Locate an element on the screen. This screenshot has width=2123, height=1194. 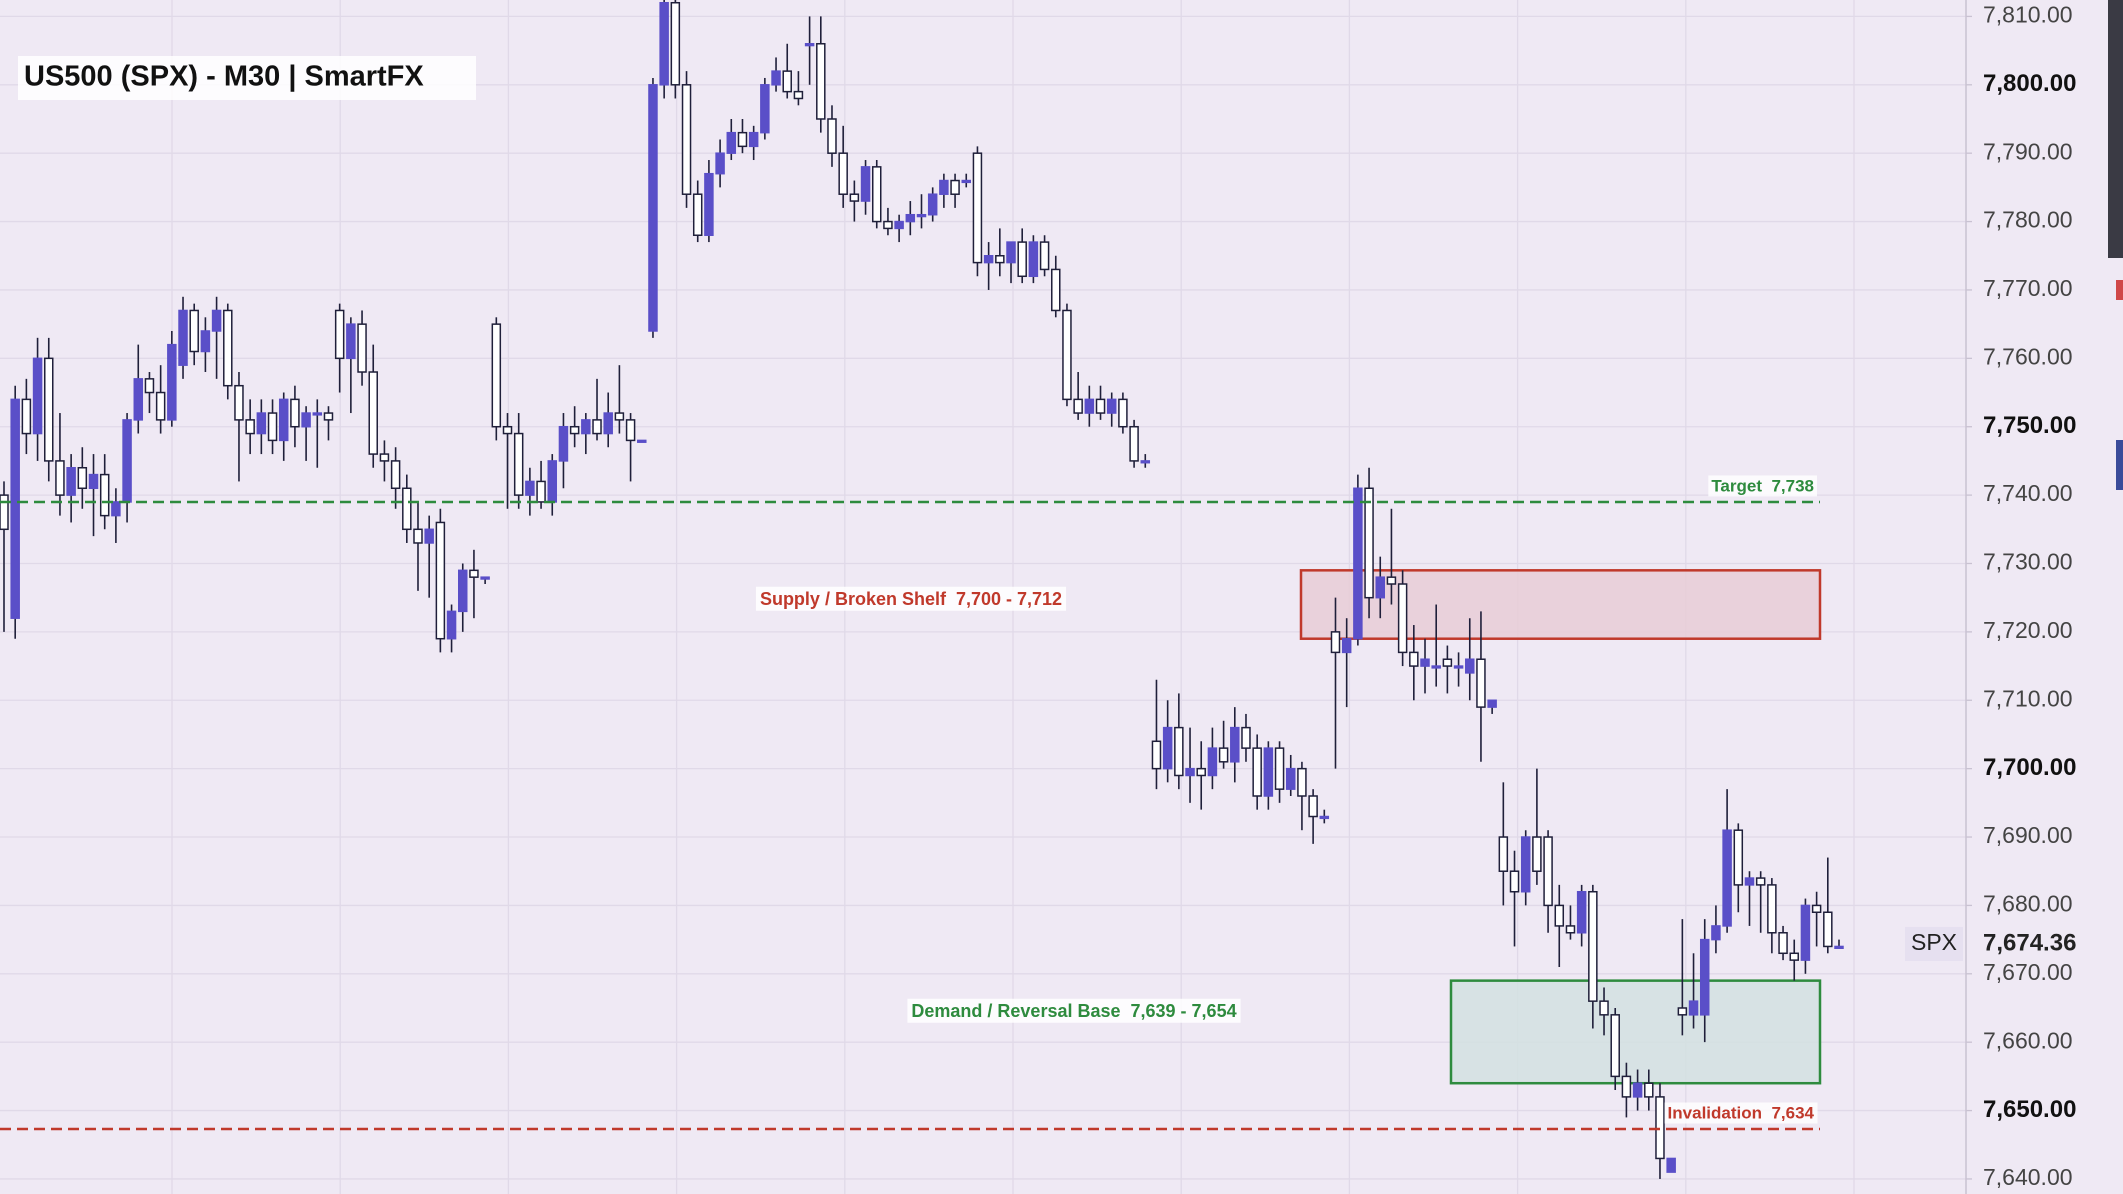
last-price-label: 7,674.36 is located at coordinates (2029, 942).